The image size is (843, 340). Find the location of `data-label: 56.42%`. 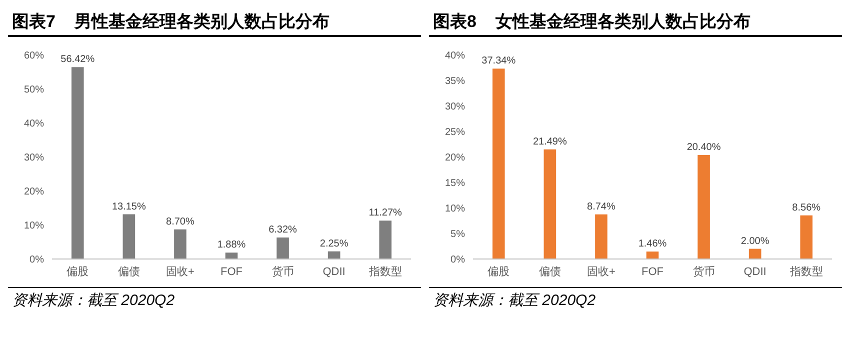

data-label: 56.42% is located at coordinates (77, 60).